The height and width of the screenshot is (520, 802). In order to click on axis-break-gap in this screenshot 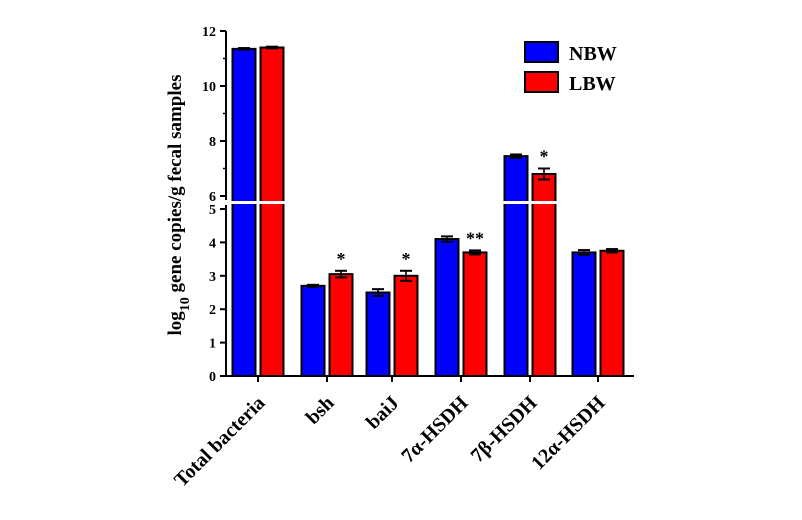, I will do `click(426, 202)`.